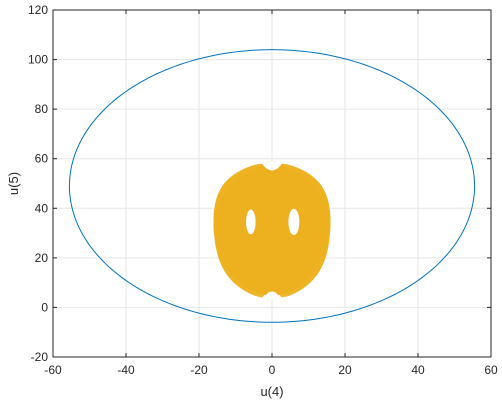 Image resolution: width=502 pixels, height=403 pixels. I want to click on series-attractor, so click(272, 230).